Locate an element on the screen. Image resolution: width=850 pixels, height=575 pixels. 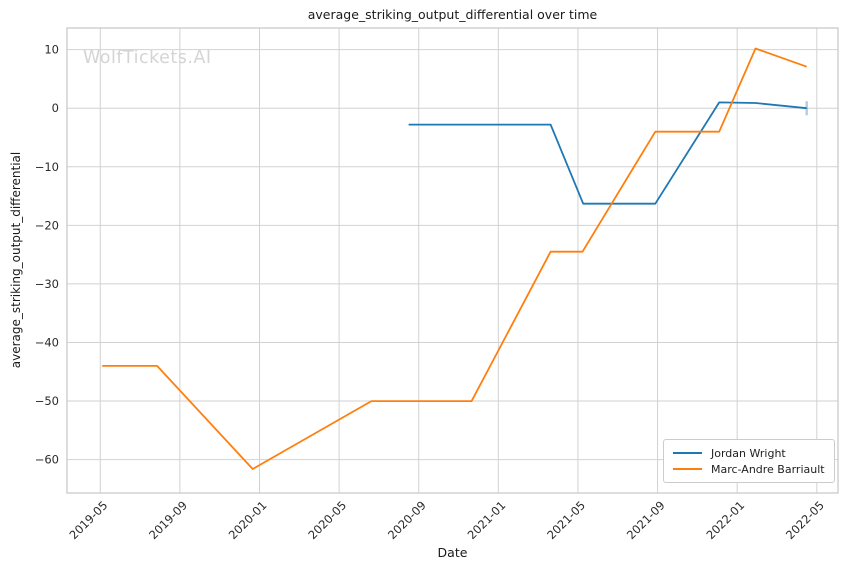
x-tick-label-2020-01: 2020-01 is located at coordinates (248, 520).